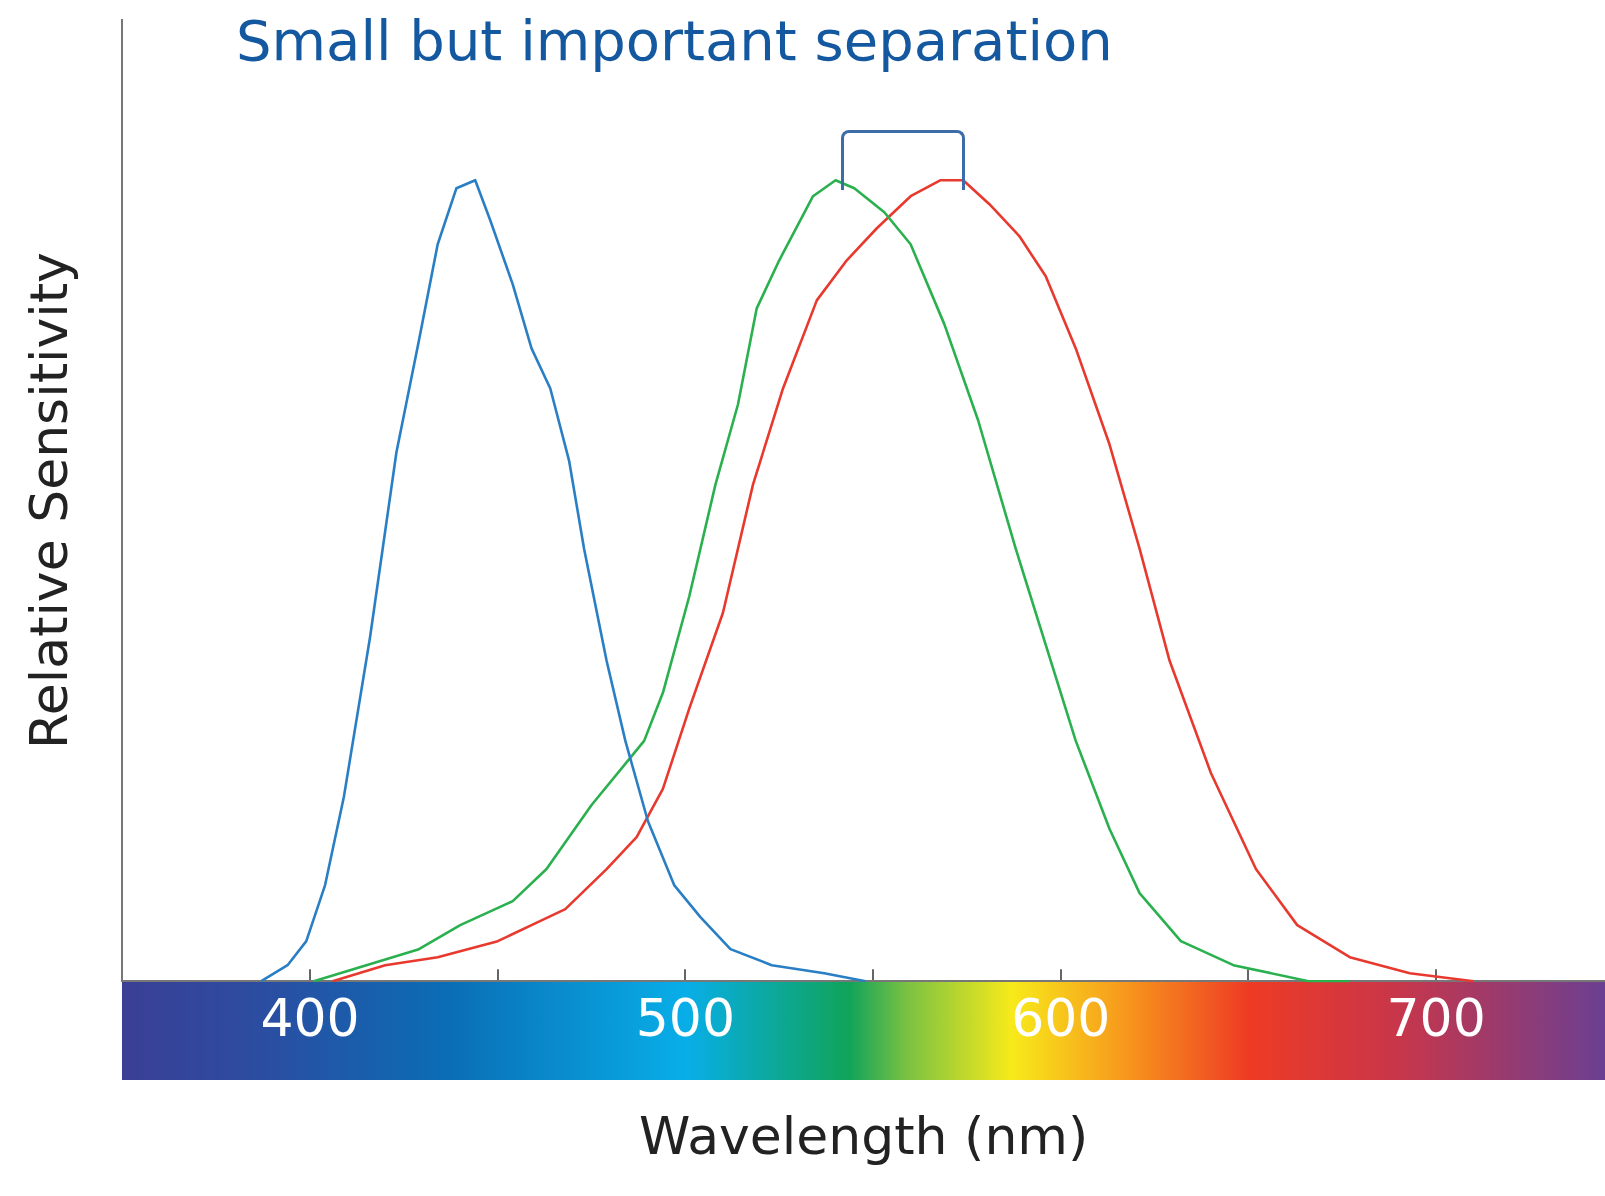 The width and height of the screenshot is (1605, 1196). What do you see at coordinates (685, 1017) in the screenshot?
I see `x-tick-label: 500` at bounding box center [685, 1017].